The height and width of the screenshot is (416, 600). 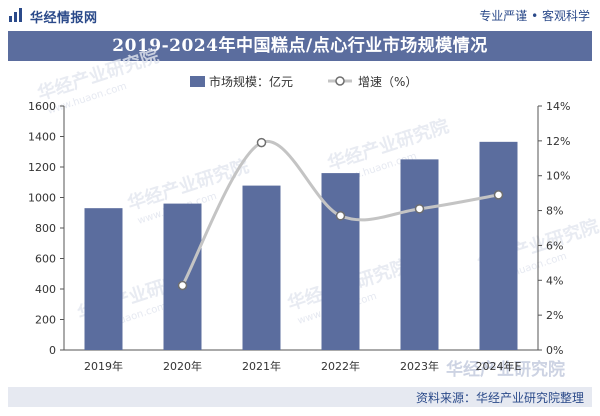 I want to click on legend-label-line: 增速（%）, so click(x=387, y=82).